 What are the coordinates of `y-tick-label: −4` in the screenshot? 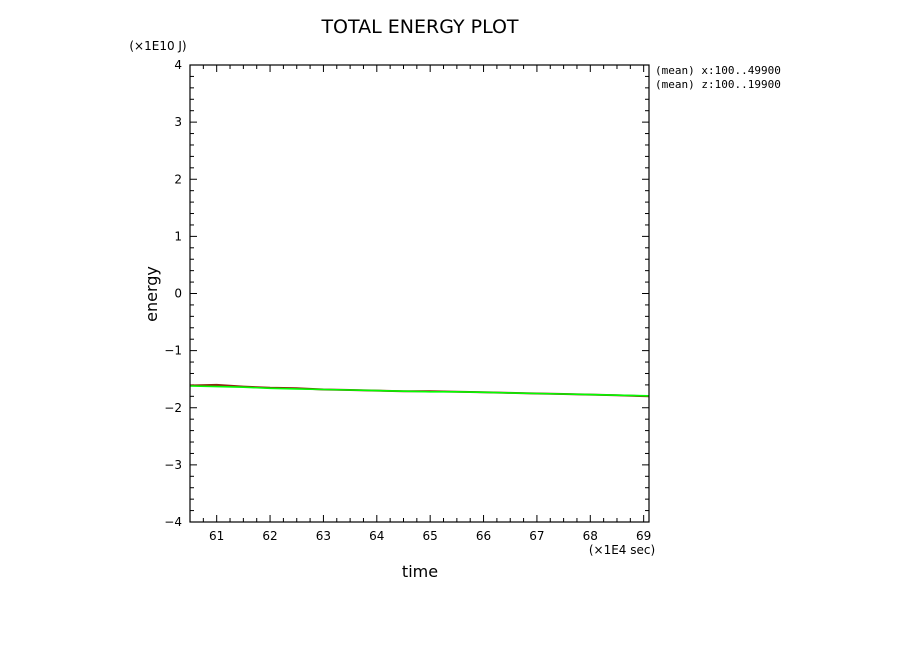 It's located at (173, 522).